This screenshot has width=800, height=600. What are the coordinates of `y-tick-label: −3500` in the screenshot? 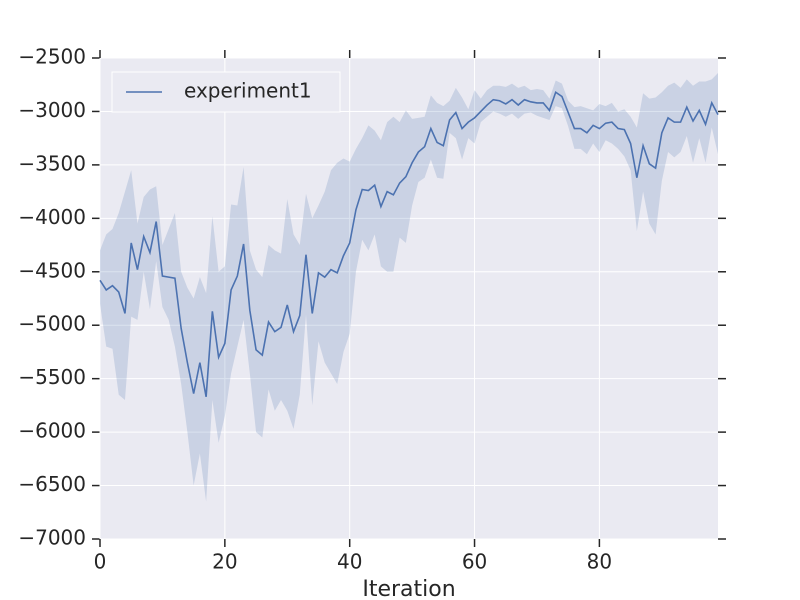 It's located at (52, 163).